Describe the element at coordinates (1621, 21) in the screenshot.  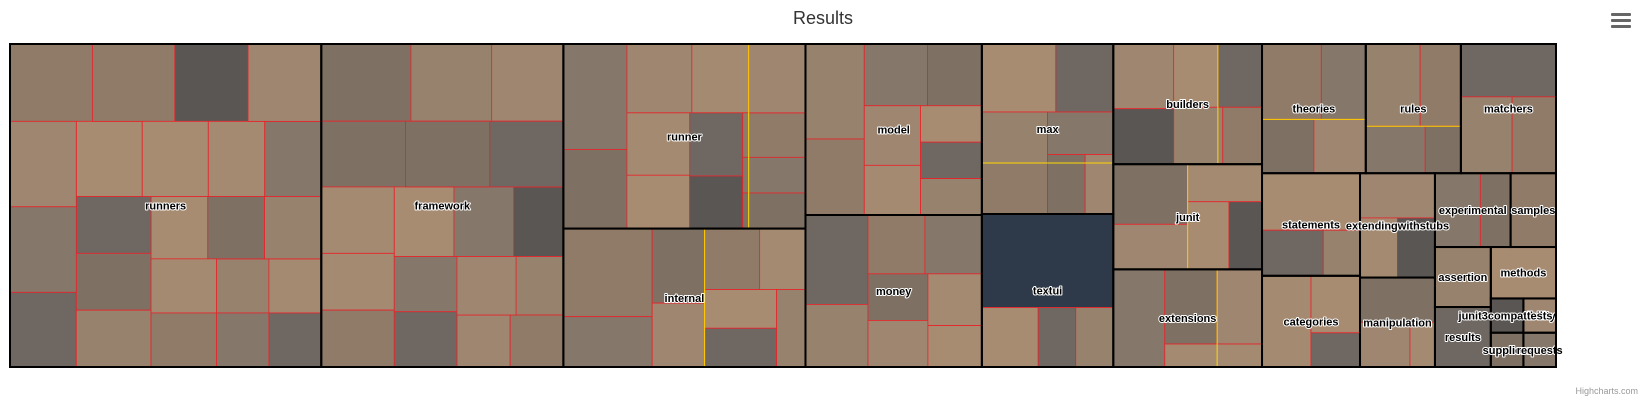
I see `hamburger-menu-icon` at that location.